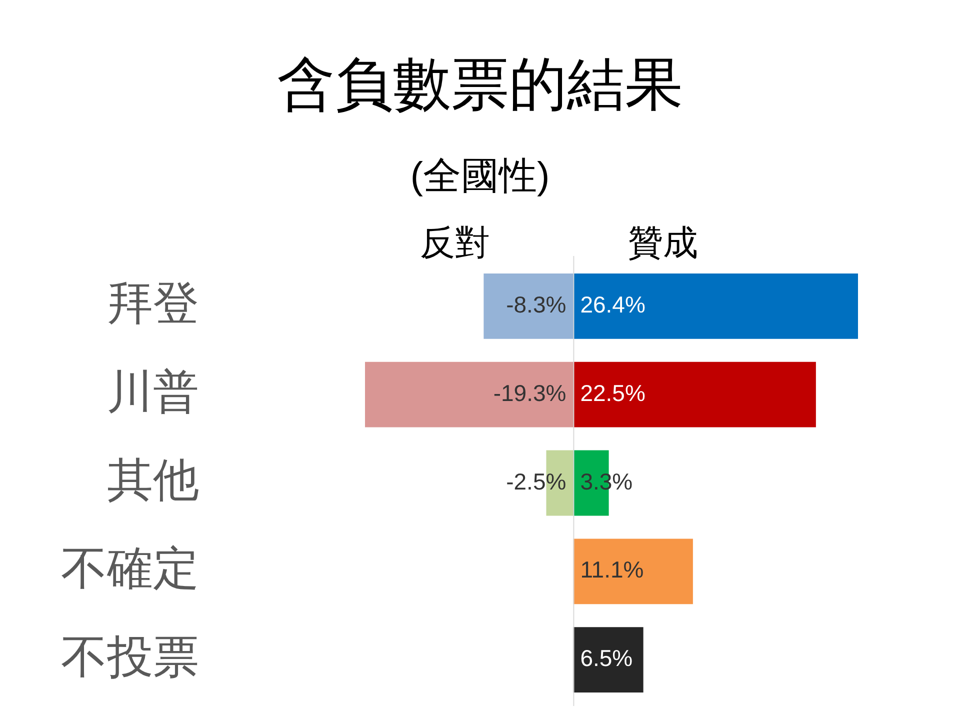 The height and width of the screenshot is (720, 960). What do you see at coordinates (536, 305) in the screenshot?
I see `data-label: -8.3%` at bounding box center [536, 305].